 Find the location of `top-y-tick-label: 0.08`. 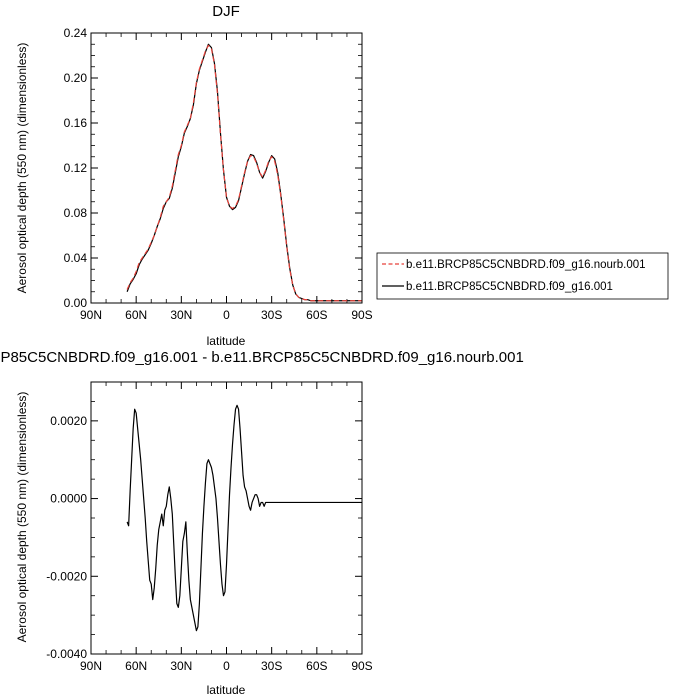

top-y-tick-label: 0.08 is located at coordinates (76, 213).